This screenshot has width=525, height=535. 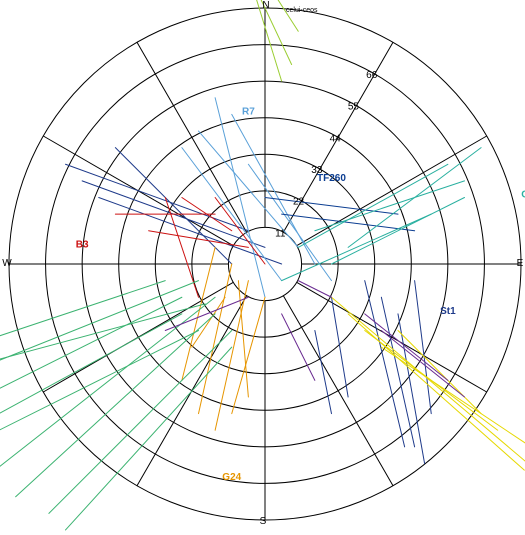 I want to click on group-label: TF260, so click(x=331, y=178).